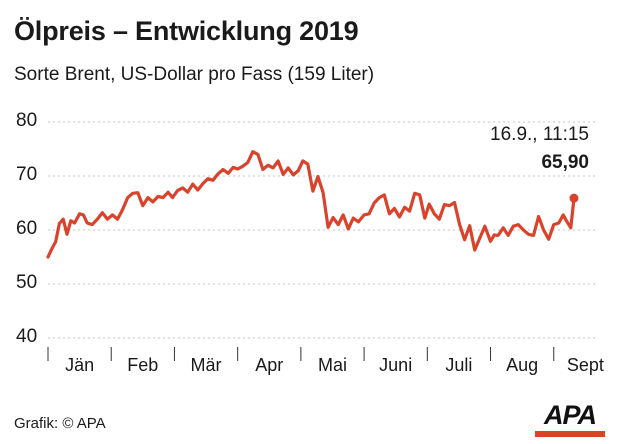 The image size is (620, 444). I want to click on x-tick-label: Mär, so click(206, 365).